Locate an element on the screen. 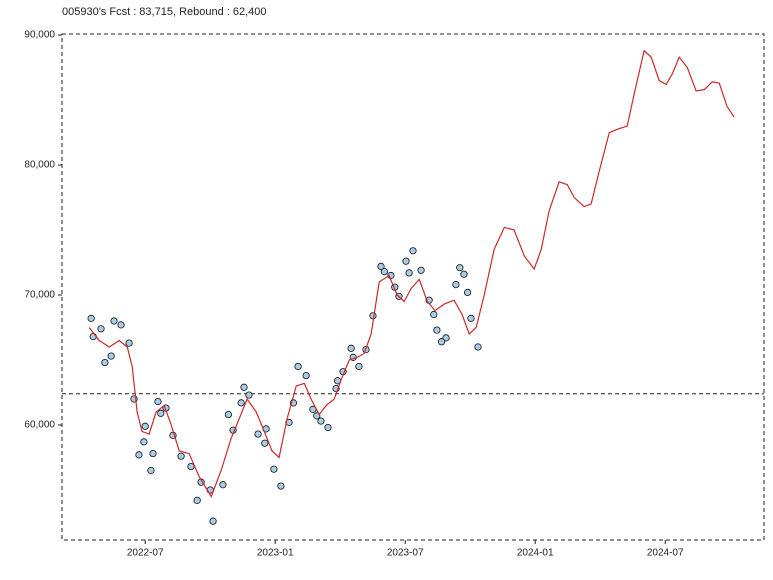 The image size is (773, 580). y-tick-label: 60,000 is located at coordinates (39, 425).